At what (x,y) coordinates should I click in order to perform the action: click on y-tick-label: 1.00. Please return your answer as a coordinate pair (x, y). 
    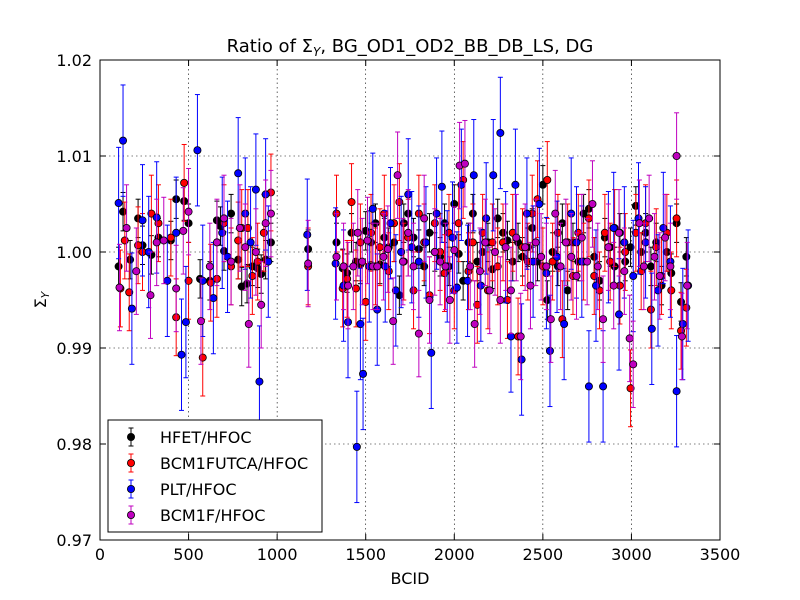
    Looking at the image, I should click on (74, 252).